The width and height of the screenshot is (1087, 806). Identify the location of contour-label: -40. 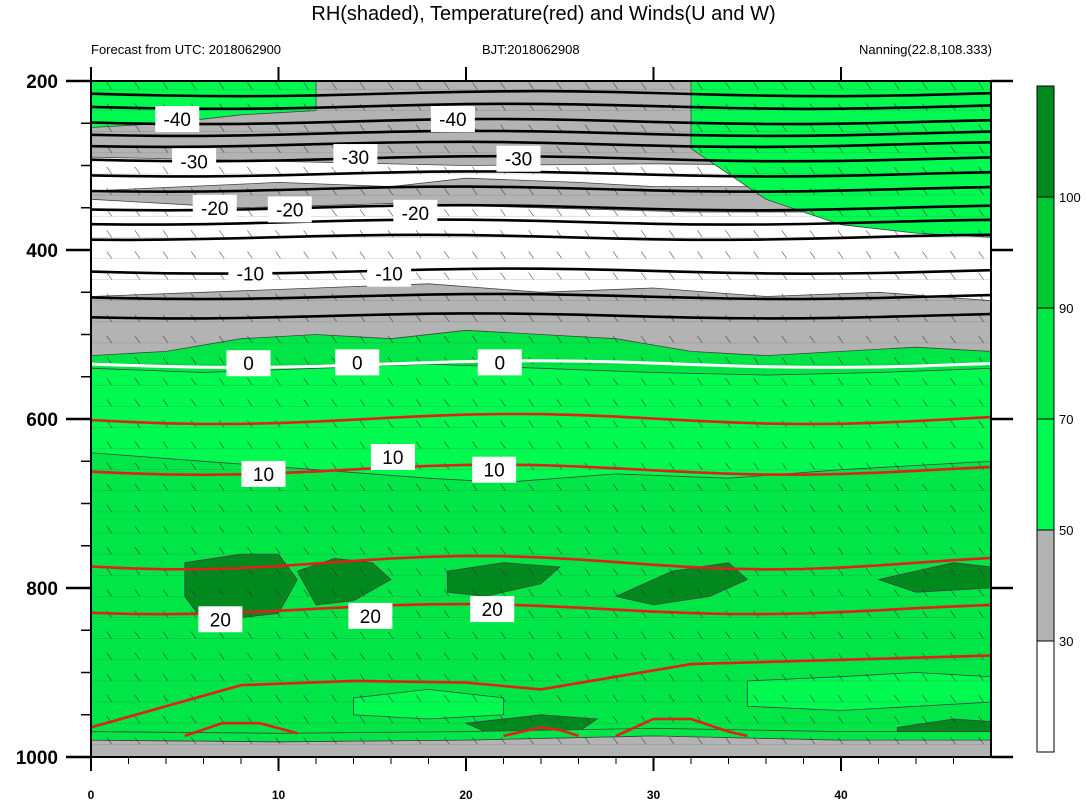
(452, 119).